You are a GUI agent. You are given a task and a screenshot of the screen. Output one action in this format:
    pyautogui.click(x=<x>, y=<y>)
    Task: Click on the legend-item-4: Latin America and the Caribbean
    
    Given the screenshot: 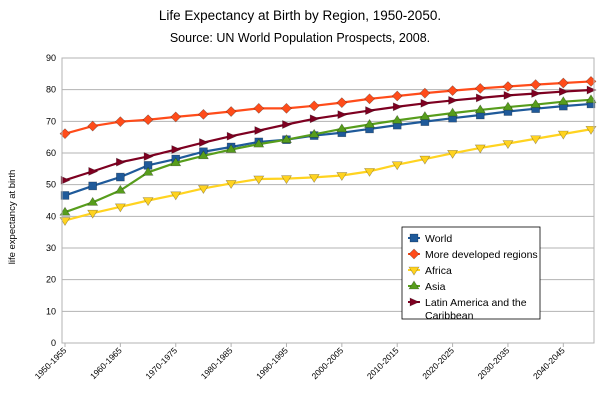 What is the action you would take?
    pyautogui.click(x=467, y=309)
    